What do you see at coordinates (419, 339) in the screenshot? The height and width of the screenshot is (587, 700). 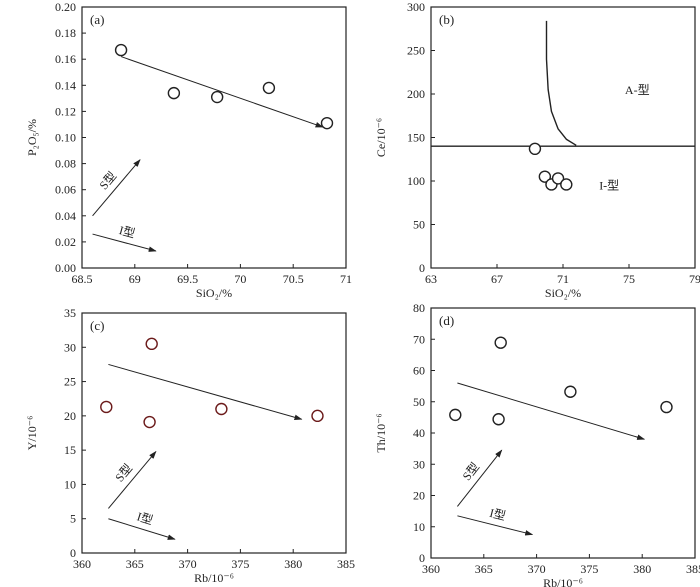 I see `y-tick-label: 70` at bounding box center [419, 339].